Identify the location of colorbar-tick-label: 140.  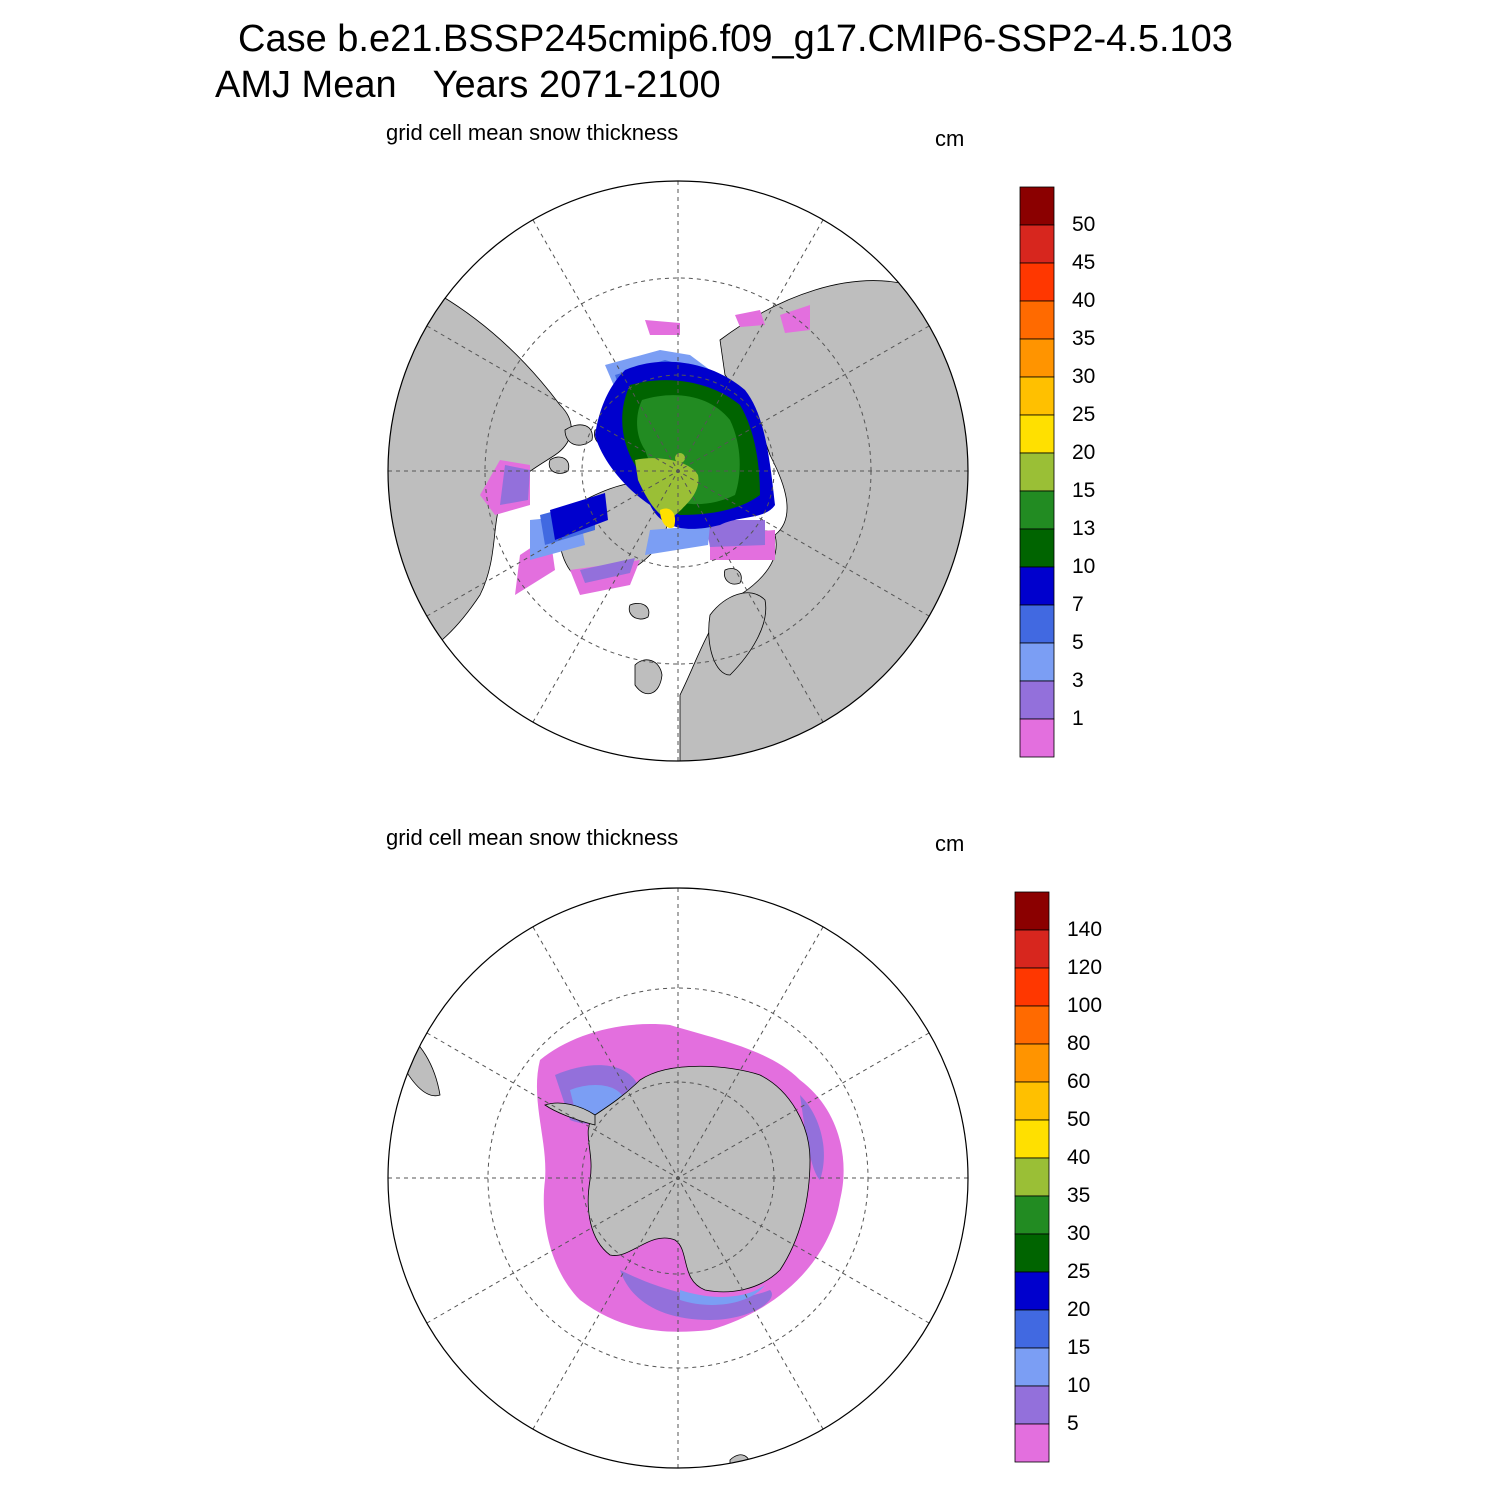
(1085, 929).